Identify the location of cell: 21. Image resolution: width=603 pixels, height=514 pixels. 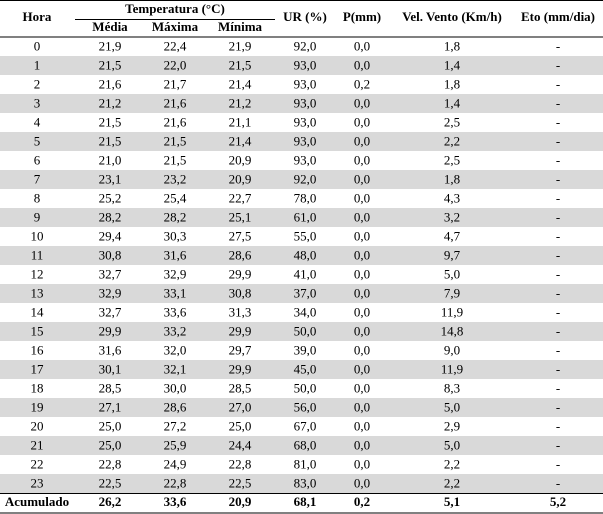
(37, 444).